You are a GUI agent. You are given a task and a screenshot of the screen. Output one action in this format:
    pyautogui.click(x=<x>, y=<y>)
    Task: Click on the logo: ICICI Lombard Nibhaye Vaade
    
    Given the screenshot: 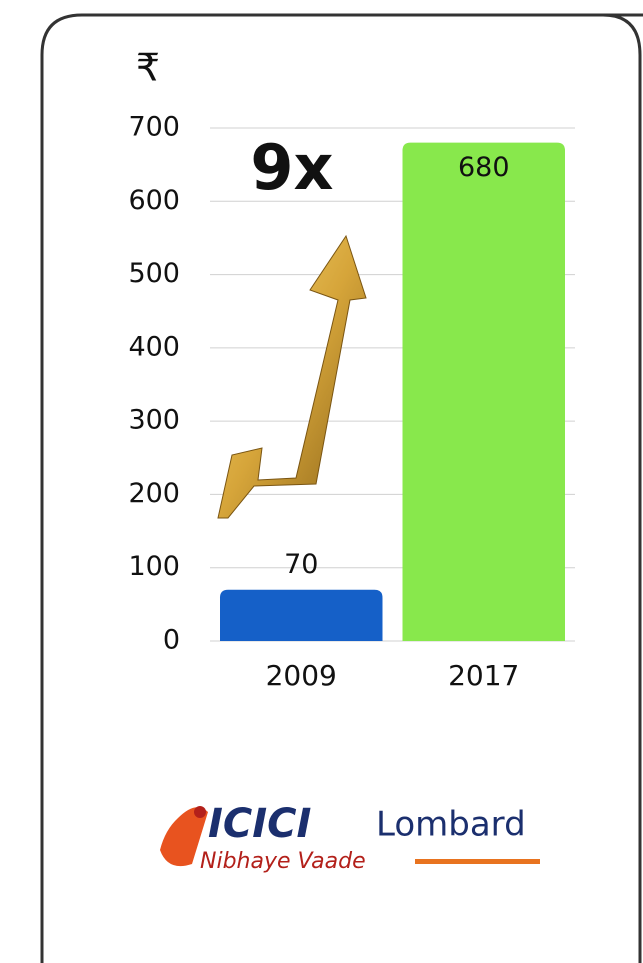 What is the action you would take?
    pyautogui.click(x=350, y=837)
    